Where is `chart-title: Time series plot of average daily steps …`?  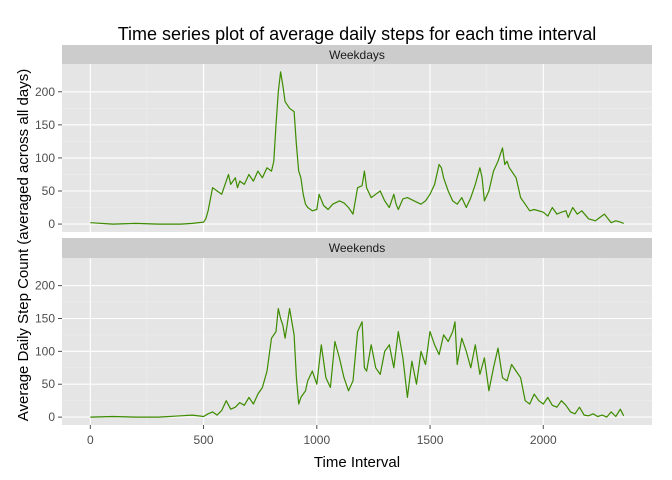
chart-title: Time series plot of average daily steps … is located at coordinates (357, 34).